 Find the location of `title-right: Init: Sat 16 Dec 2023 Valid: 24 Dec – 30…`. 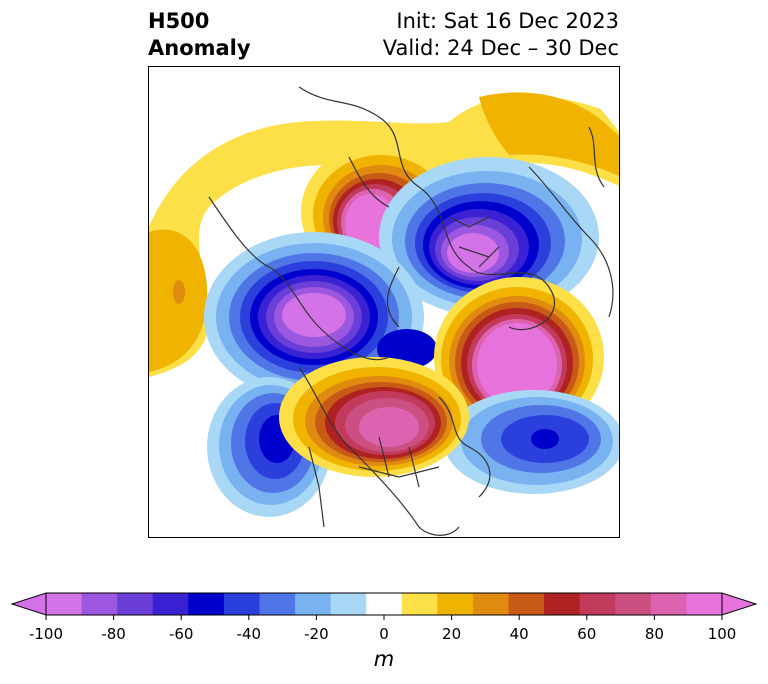

title-right: Init: Sat 16 Dec 2023 Valid: 24 Dec – 30… is located at coordinates (501, 35).